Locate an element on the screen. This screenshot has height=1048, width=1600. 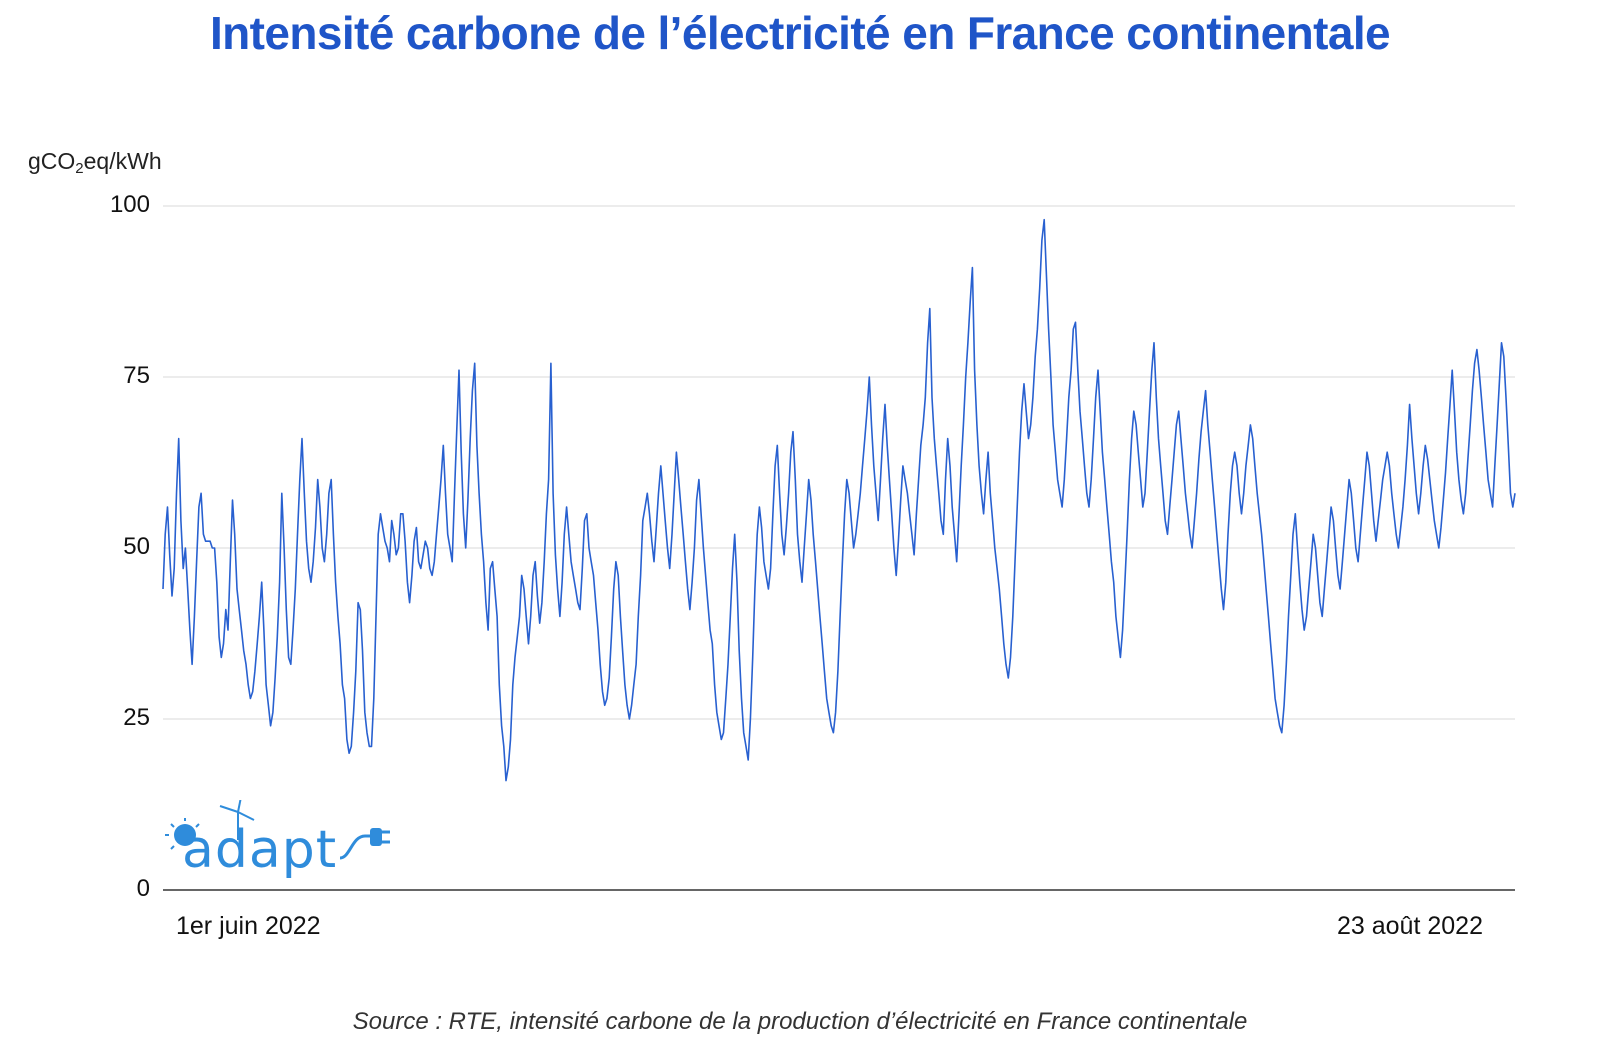
adapt-logo: adapt is located at coordinates (280, 850).